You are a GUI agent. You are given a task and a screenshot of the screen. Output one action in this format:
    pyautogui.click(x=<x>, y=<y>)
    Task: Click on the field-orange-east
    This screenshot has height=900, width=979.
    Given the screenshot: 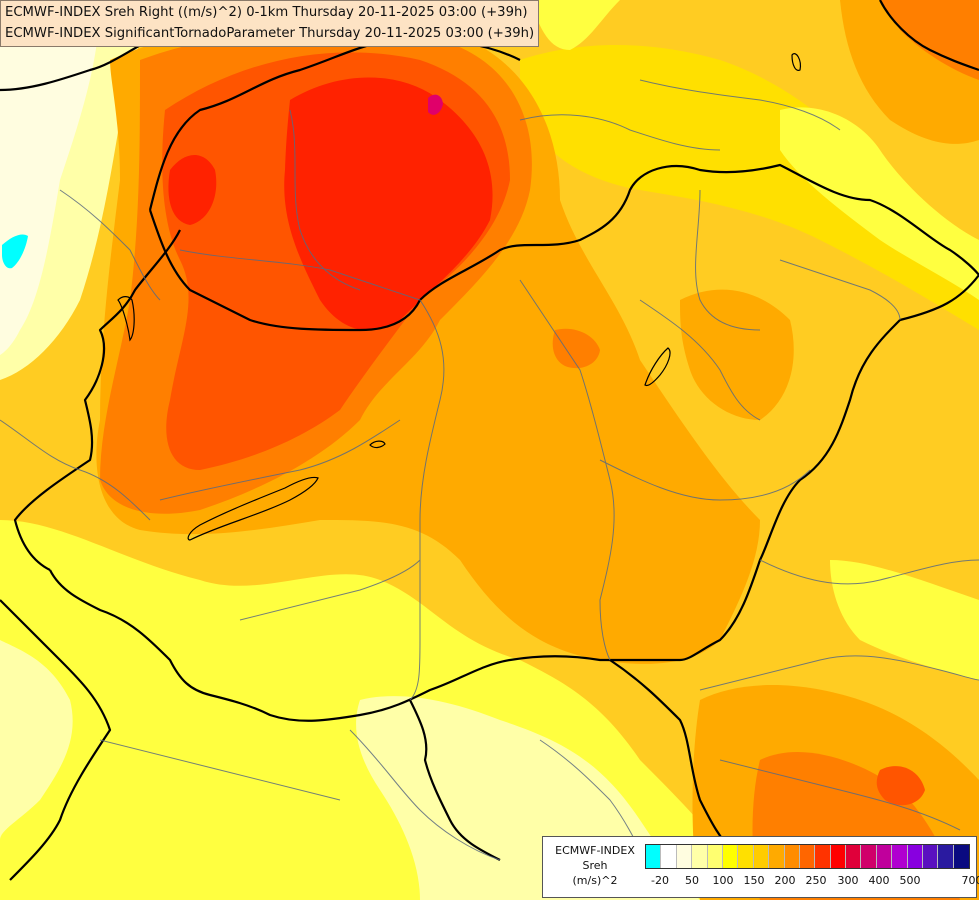 What is the action you would take?
    pyautogui.click(x=737, y=354)
    